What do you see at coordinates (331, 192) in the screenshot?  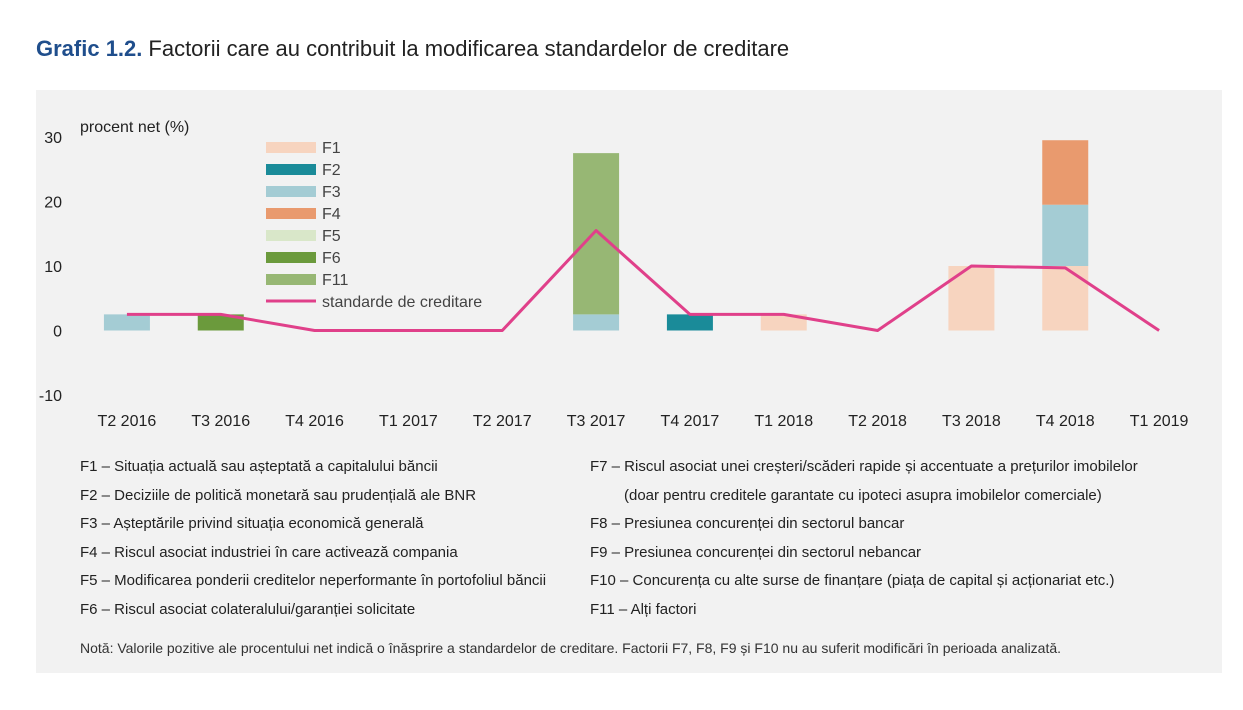 I see `legend-label: F3` at bounding box center [331, 192].